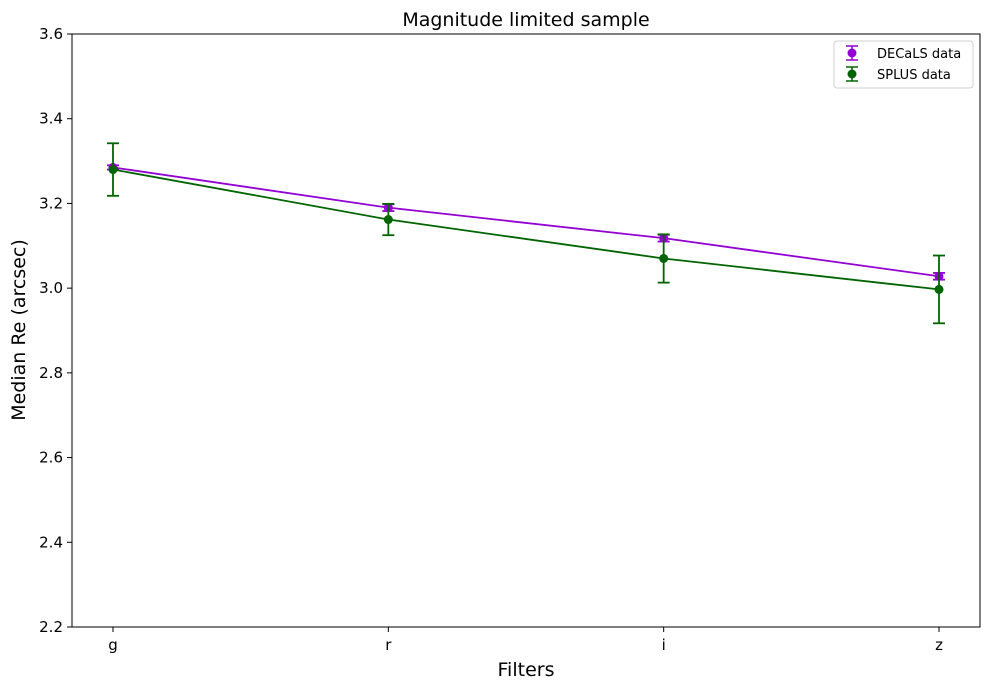 This screenshot has width=989, height=690. Describe the element at coordinates (113, 645) in the screenshot. I see `x-tick-label: g` at that location.